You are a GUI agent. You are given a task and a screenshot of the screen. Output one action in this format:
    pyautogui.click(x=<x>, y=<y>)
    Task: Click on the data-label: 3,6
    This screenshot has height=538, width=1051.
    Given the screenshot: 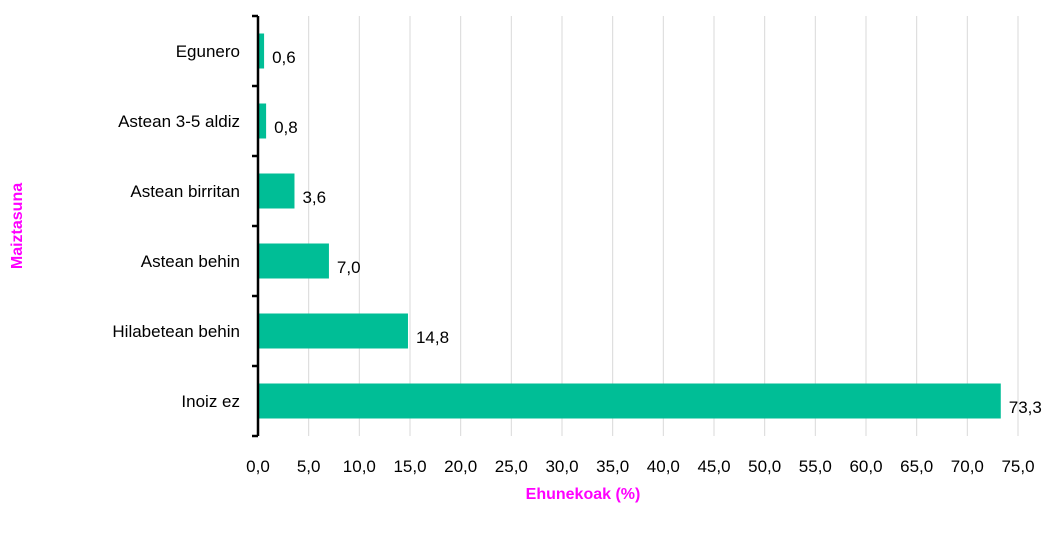 What is the action you would take?
    pyautogui.click(x=314, y=197)
    